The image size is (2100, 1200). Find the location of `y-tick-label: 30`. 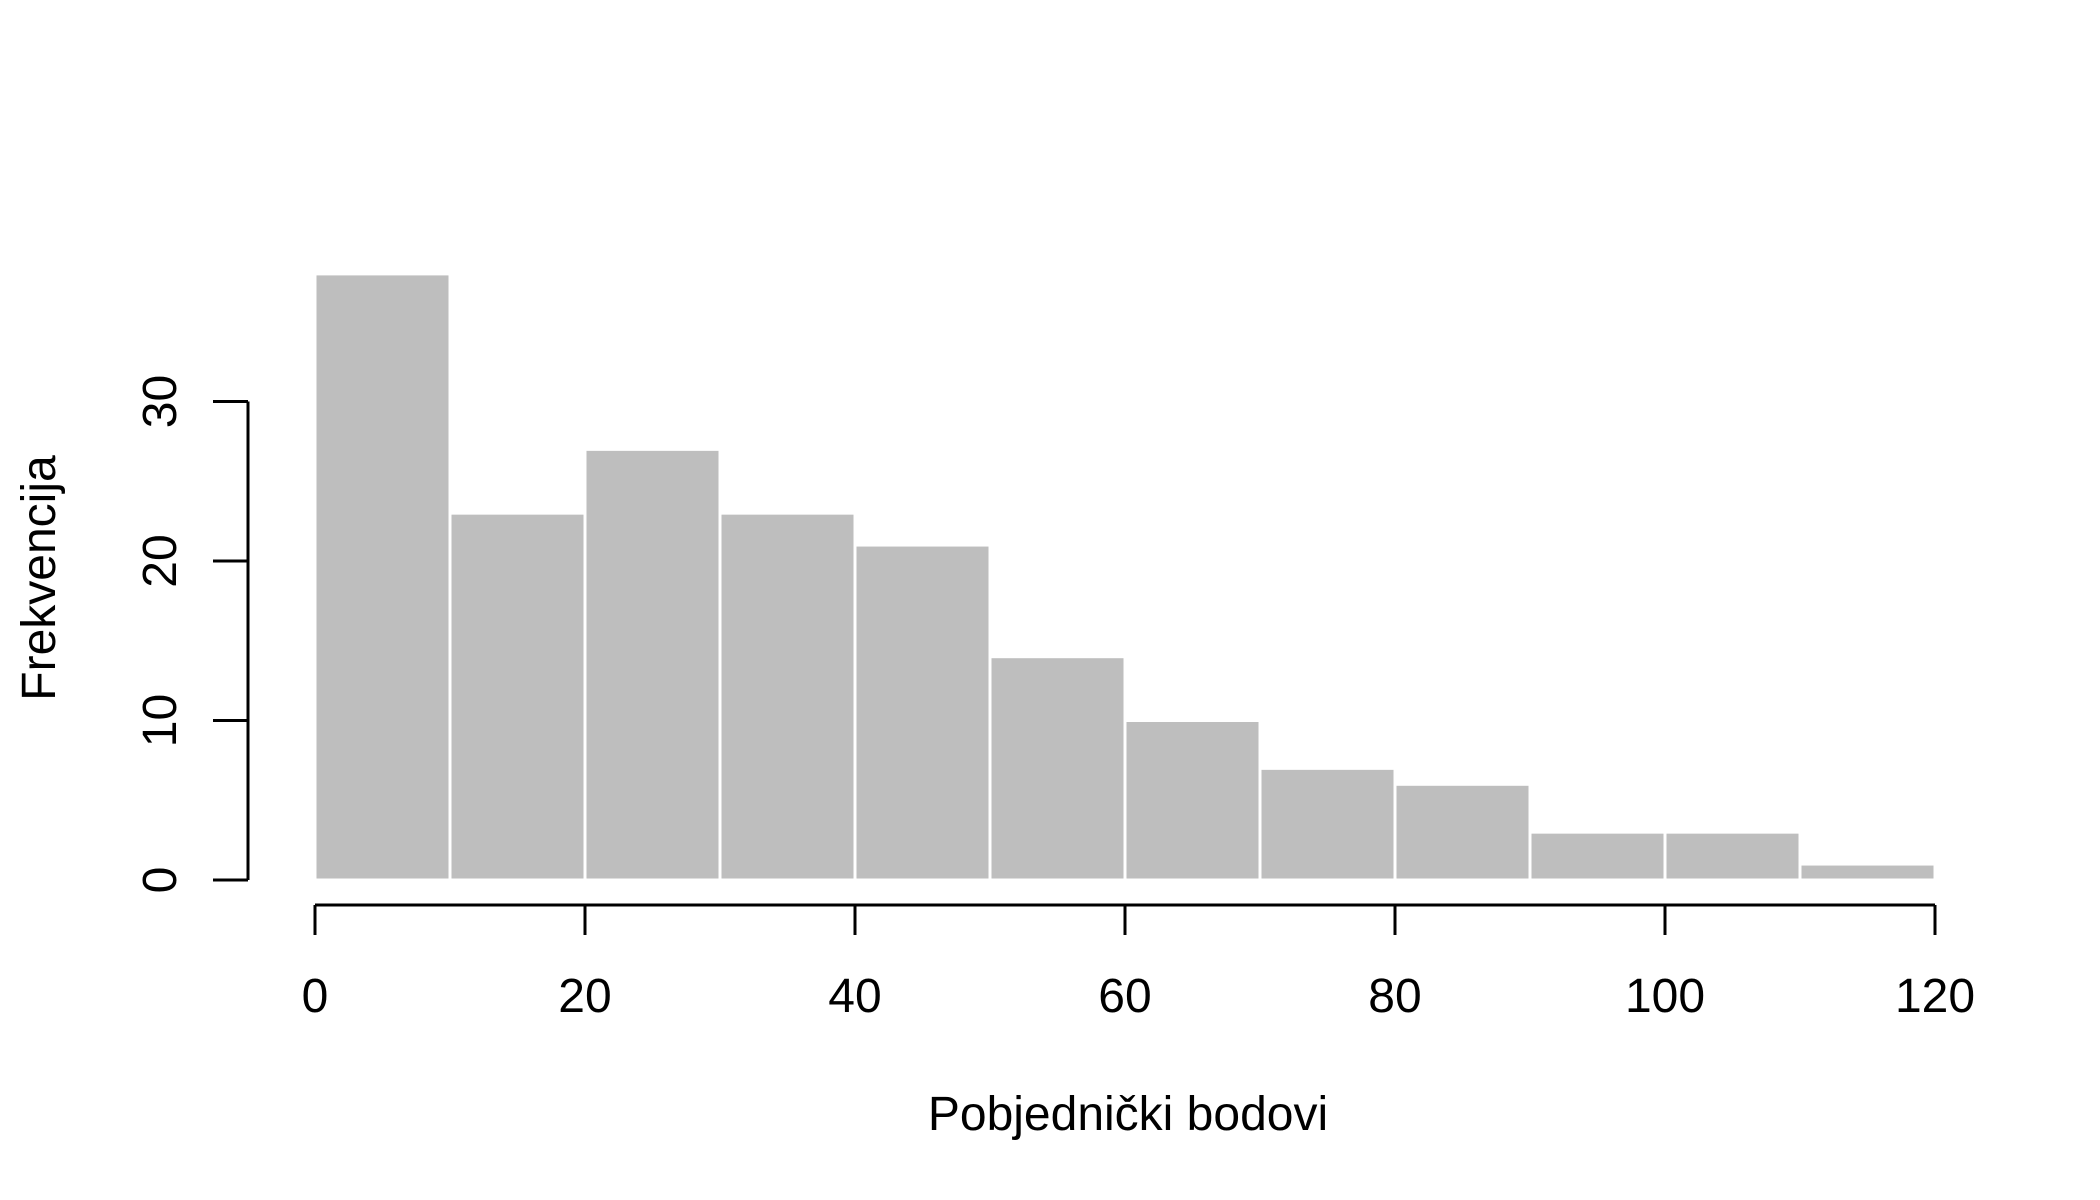

y-tick-label: 30 is located at coordinates (160, 401).